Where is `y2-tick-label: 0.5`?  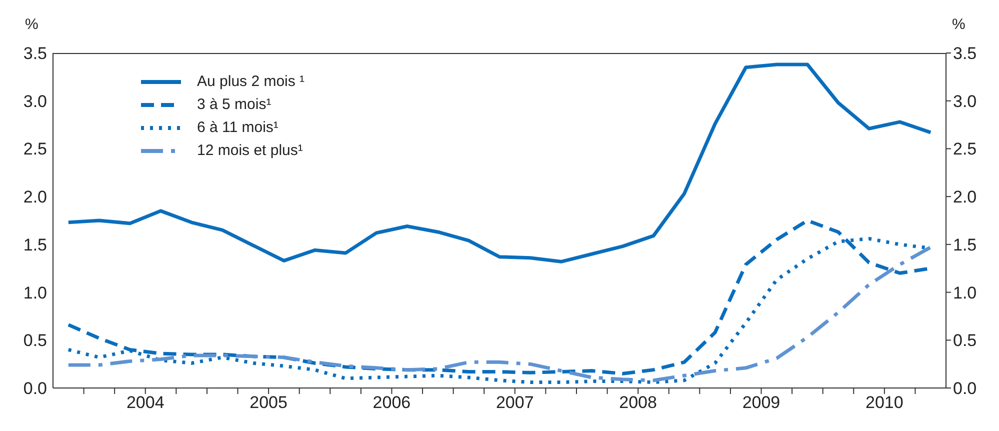
y2-tick-label: 0.5 is located at coordinates (965, 340).